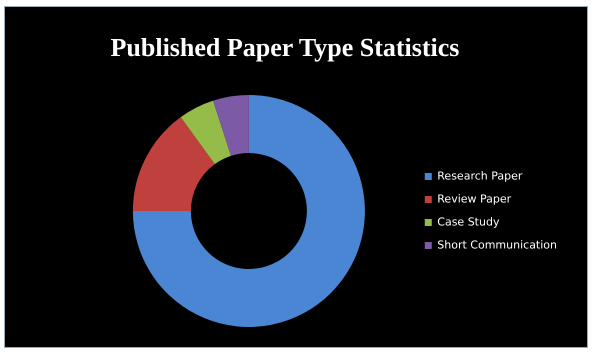  What do you see at coordinates (285, 48) in the screenshot?
I see `chart-title: Published Paper Type Statistics` at bounding box center [285, 48].